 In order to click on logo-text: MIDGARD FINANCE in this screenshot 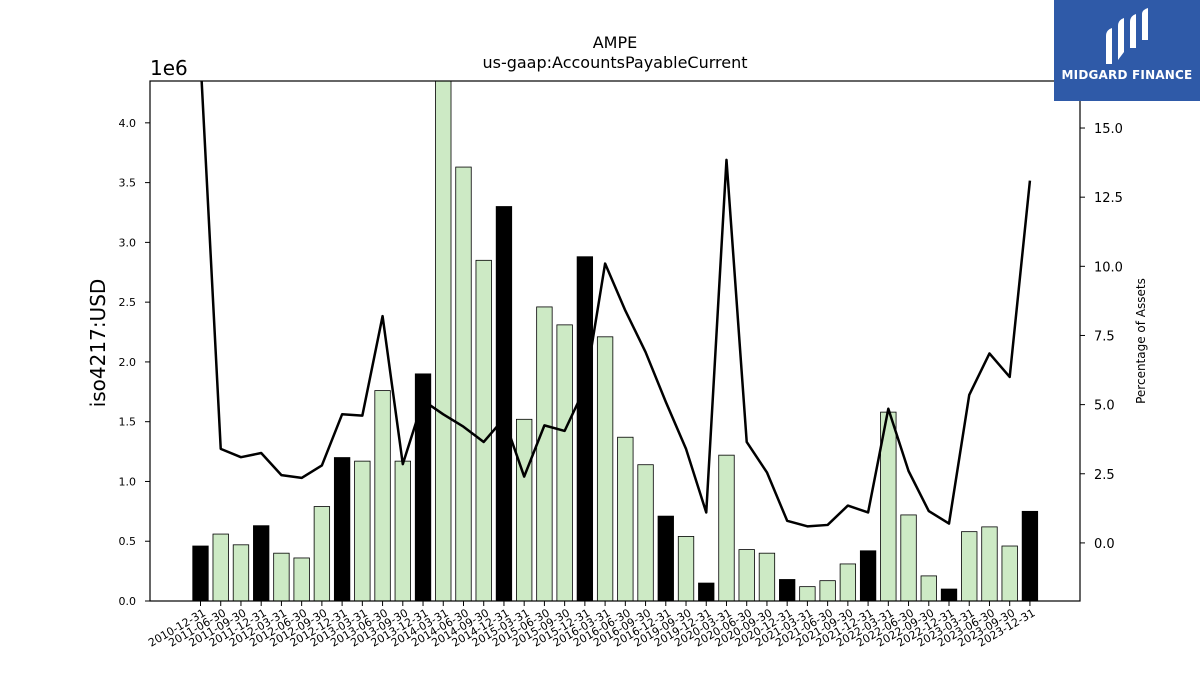, I will do `click(1127, 75)`.